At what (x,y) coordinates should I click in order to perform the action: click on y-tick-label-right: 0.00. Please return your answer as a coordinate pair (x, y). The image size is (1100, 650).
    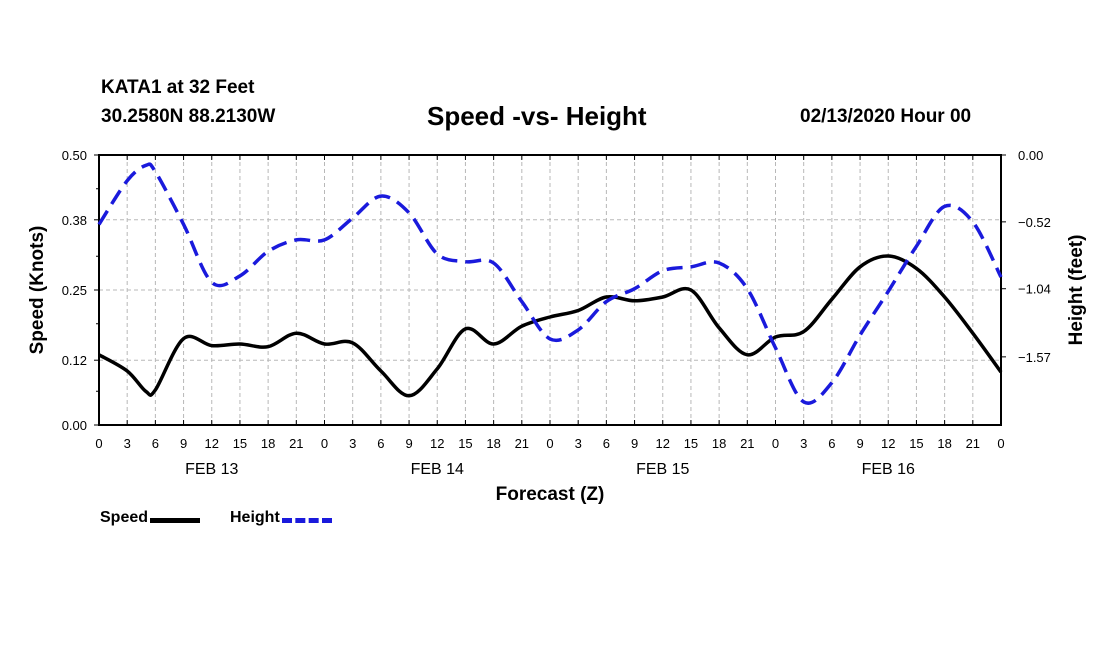
    Looking at the image, I should click on (1030, 155).